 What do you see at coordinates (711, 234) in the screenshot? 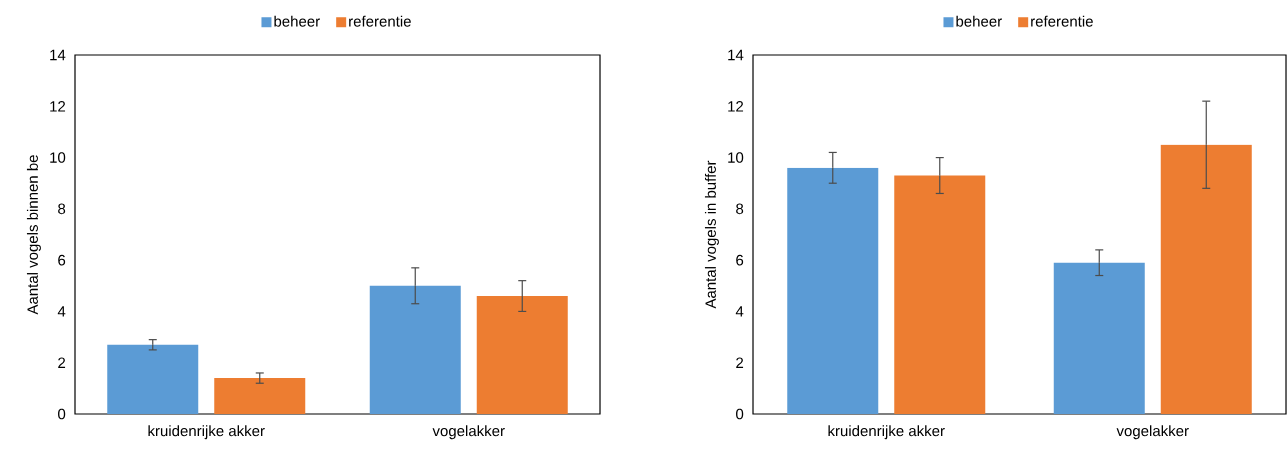
I see `y-axis-title: Aantal vogels in buffer` at bounding box center [711, 234].